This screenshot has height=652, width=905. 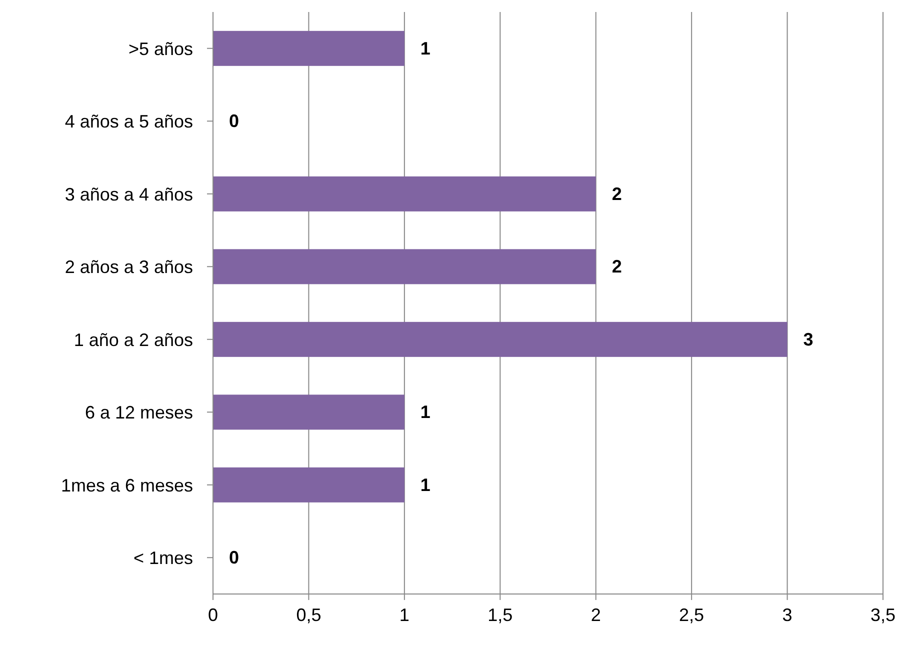 What do you see at coordinates (126, 485) in the screenshot?
I see `y-tick-label: 1mes a 6 meses` at bounding box center [126, 485].